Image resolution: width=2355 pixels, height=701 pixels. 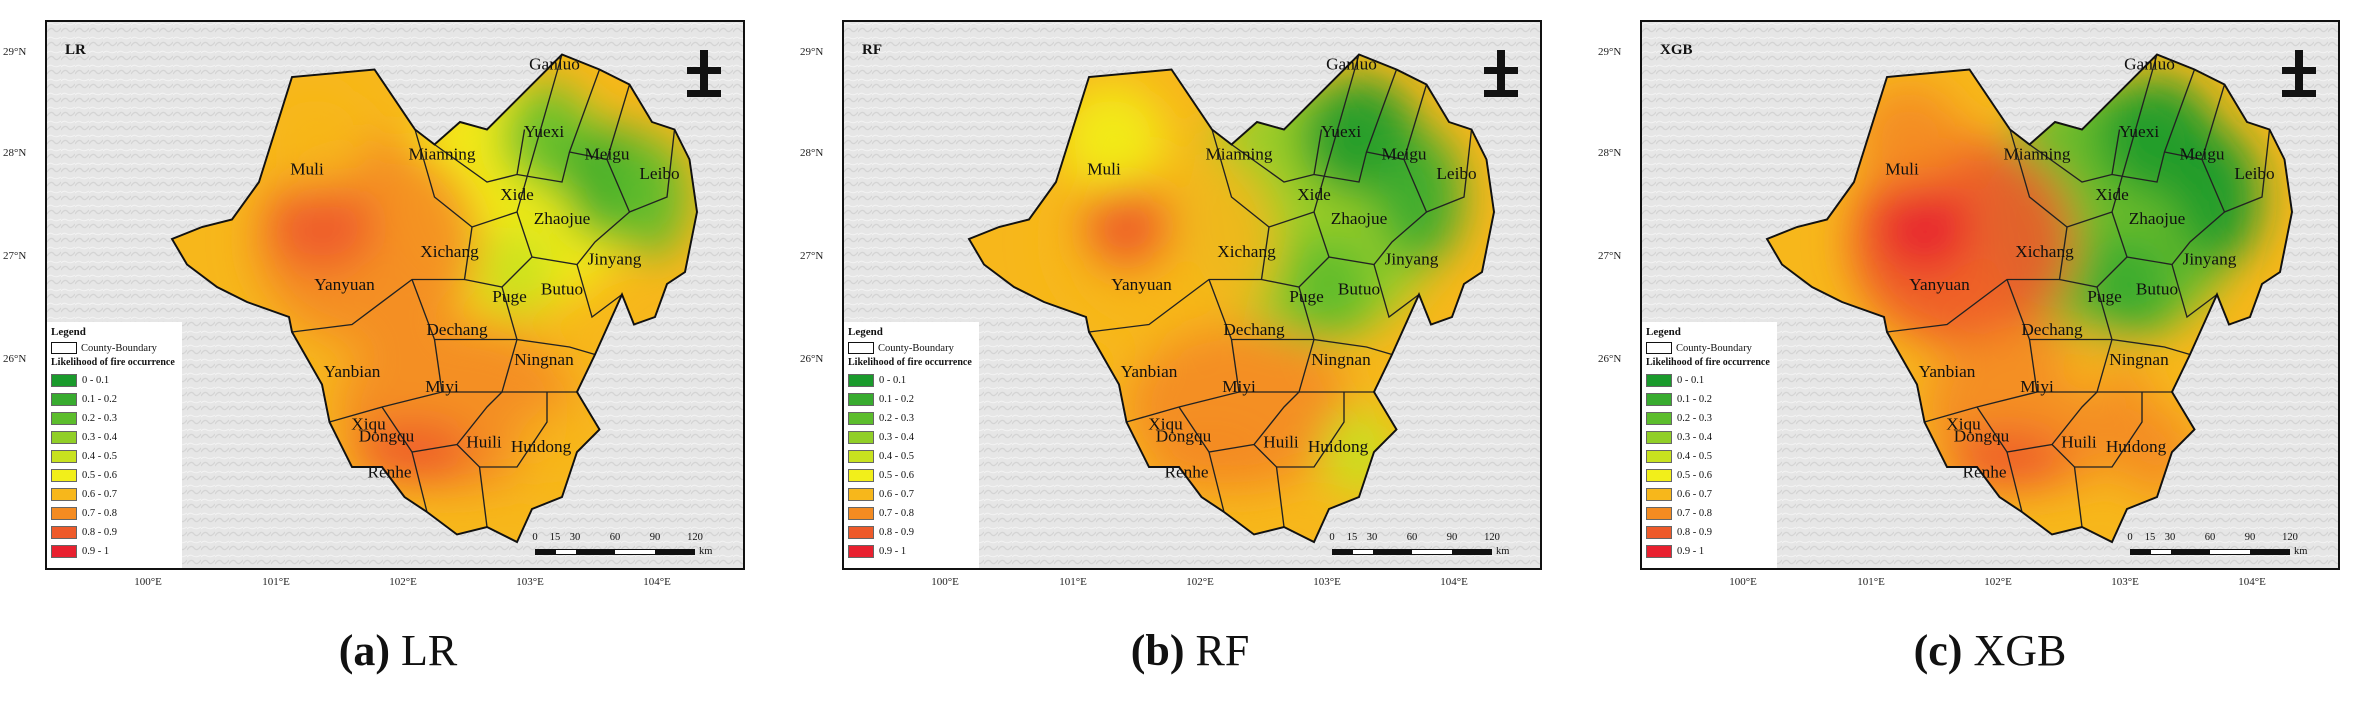 What do you see at coordinates (75, 50) in the screenshot?
I see `model-label: LR` at bounding box center [75, 50].